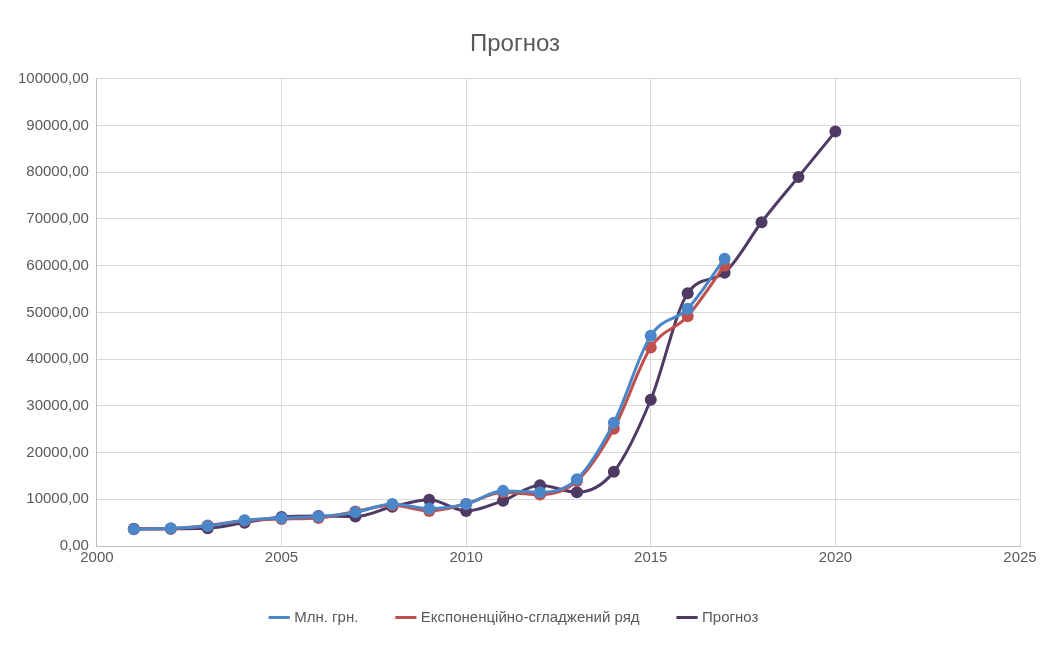  I want to click on y-tick-label: 40000,00, so click(57, 358).